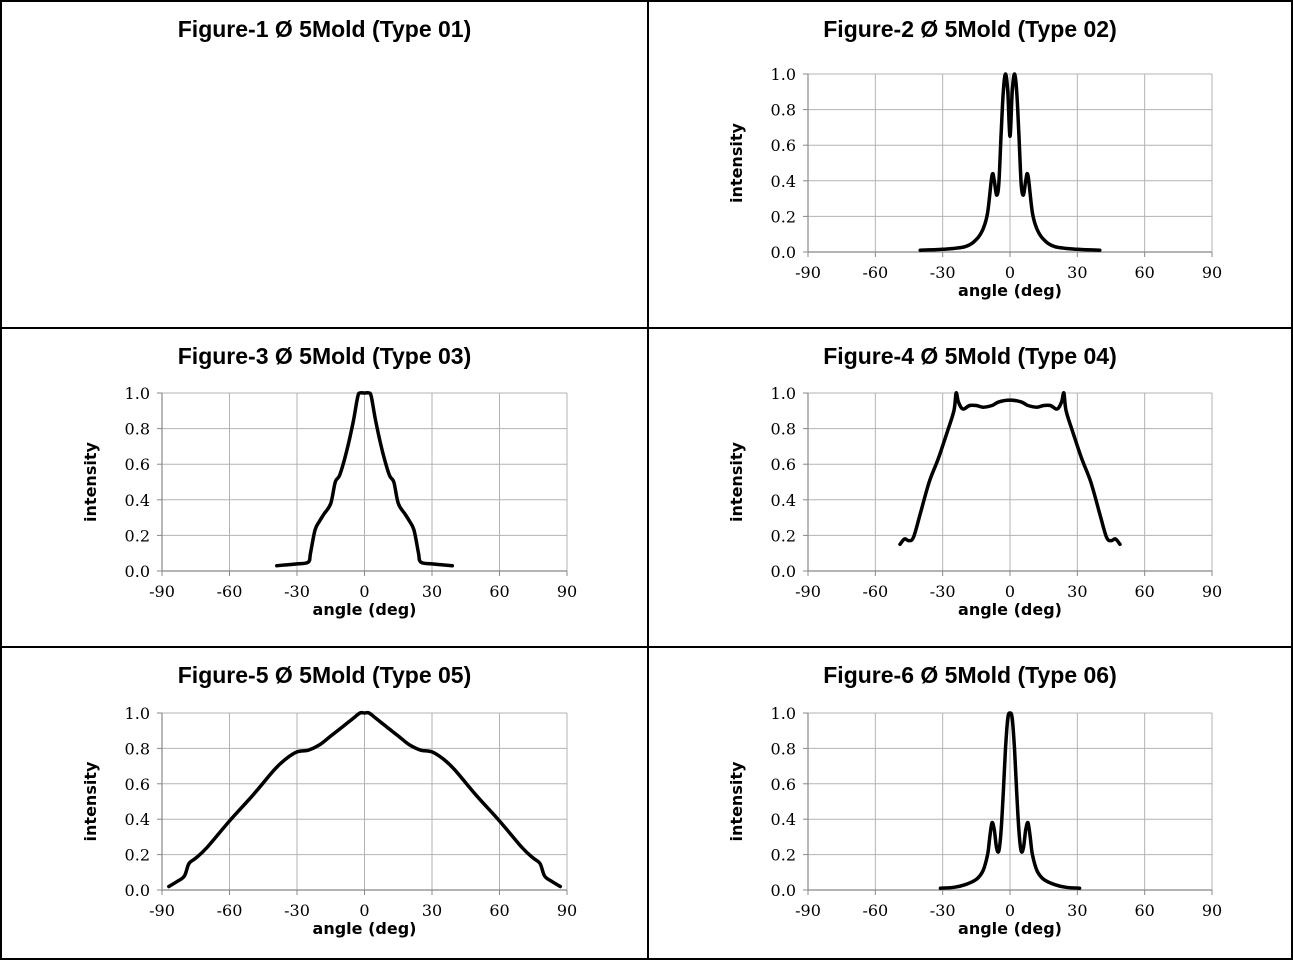  I want to click on figure-4-title: Figure-4 Ø 5Mold (Type 04), so click(970, 356).